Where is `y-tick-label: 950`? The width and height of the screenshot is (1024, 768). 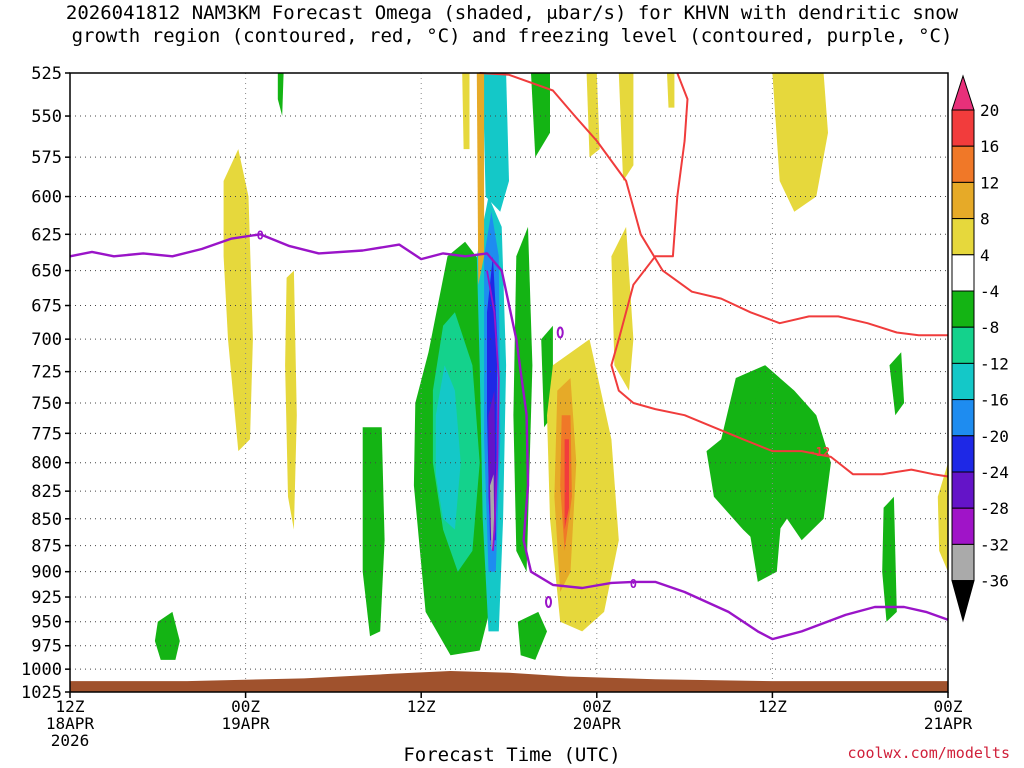
y-tick-label: 950 is located at coordinates (46, 623).